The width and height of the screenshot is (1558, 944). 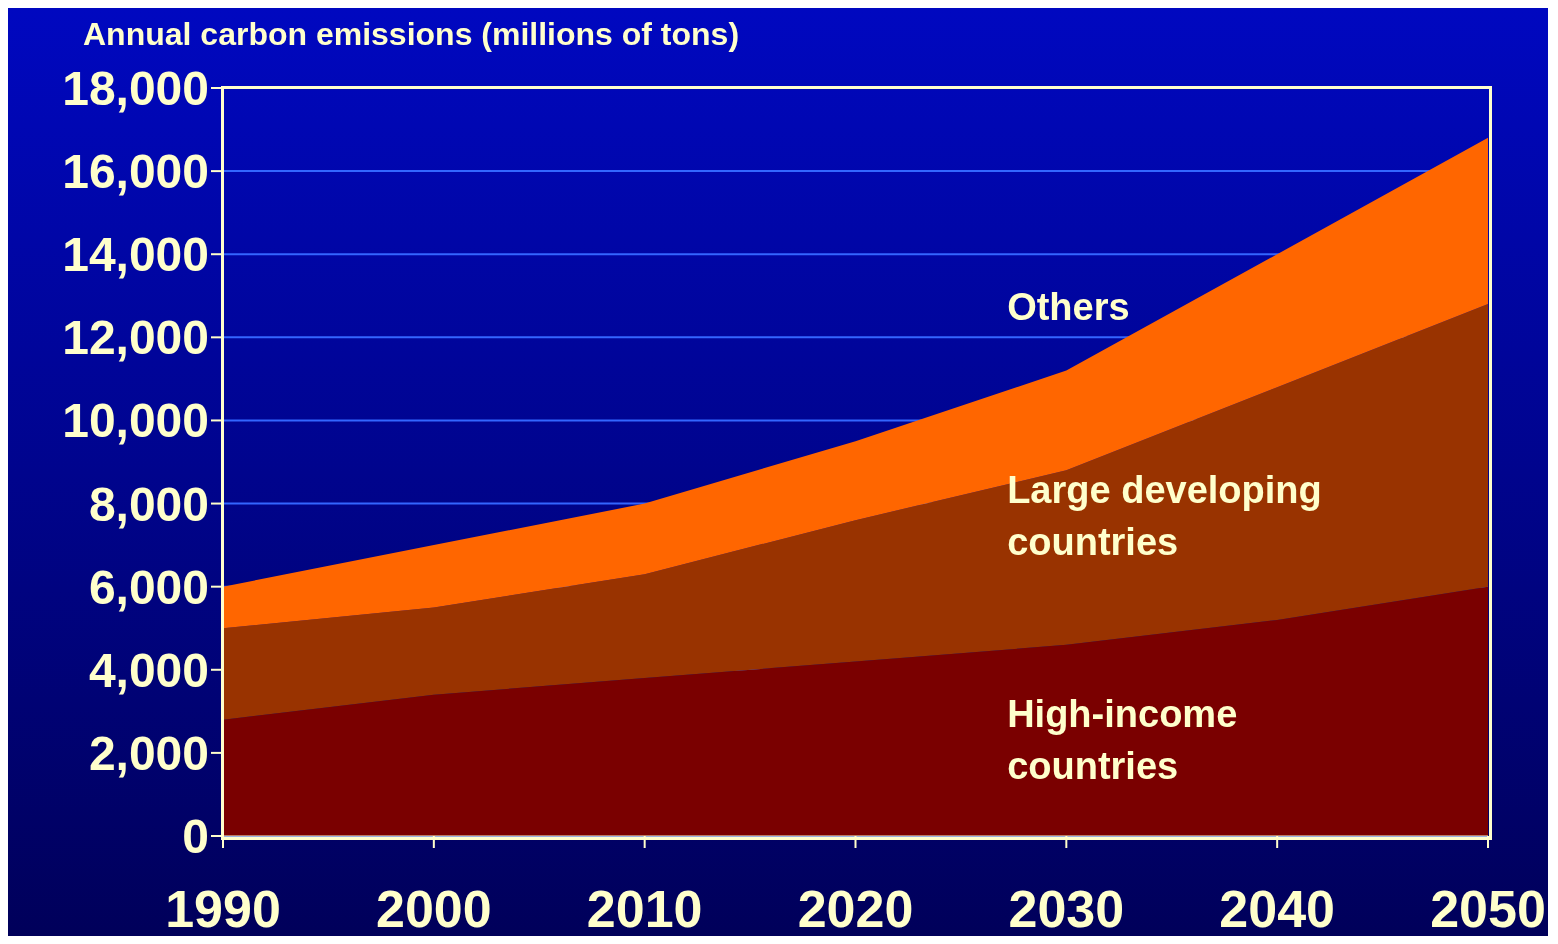 I want to click on y-axis-title: Annual carbon emissions (millions of tons), so click(x=411, y=34).